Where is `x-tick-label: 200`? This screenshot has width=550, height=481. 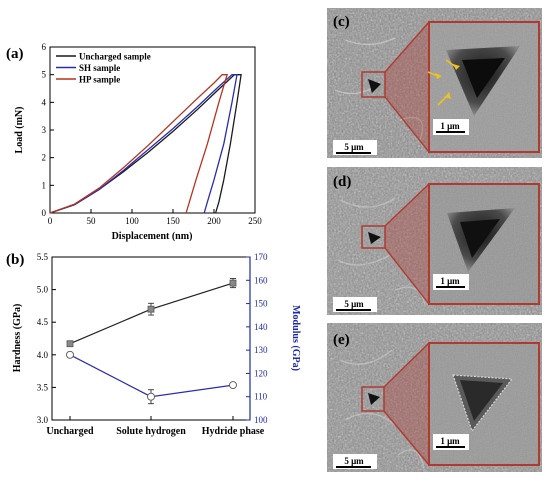 x-tick-label: 200 is located at coordinates (214, 221).